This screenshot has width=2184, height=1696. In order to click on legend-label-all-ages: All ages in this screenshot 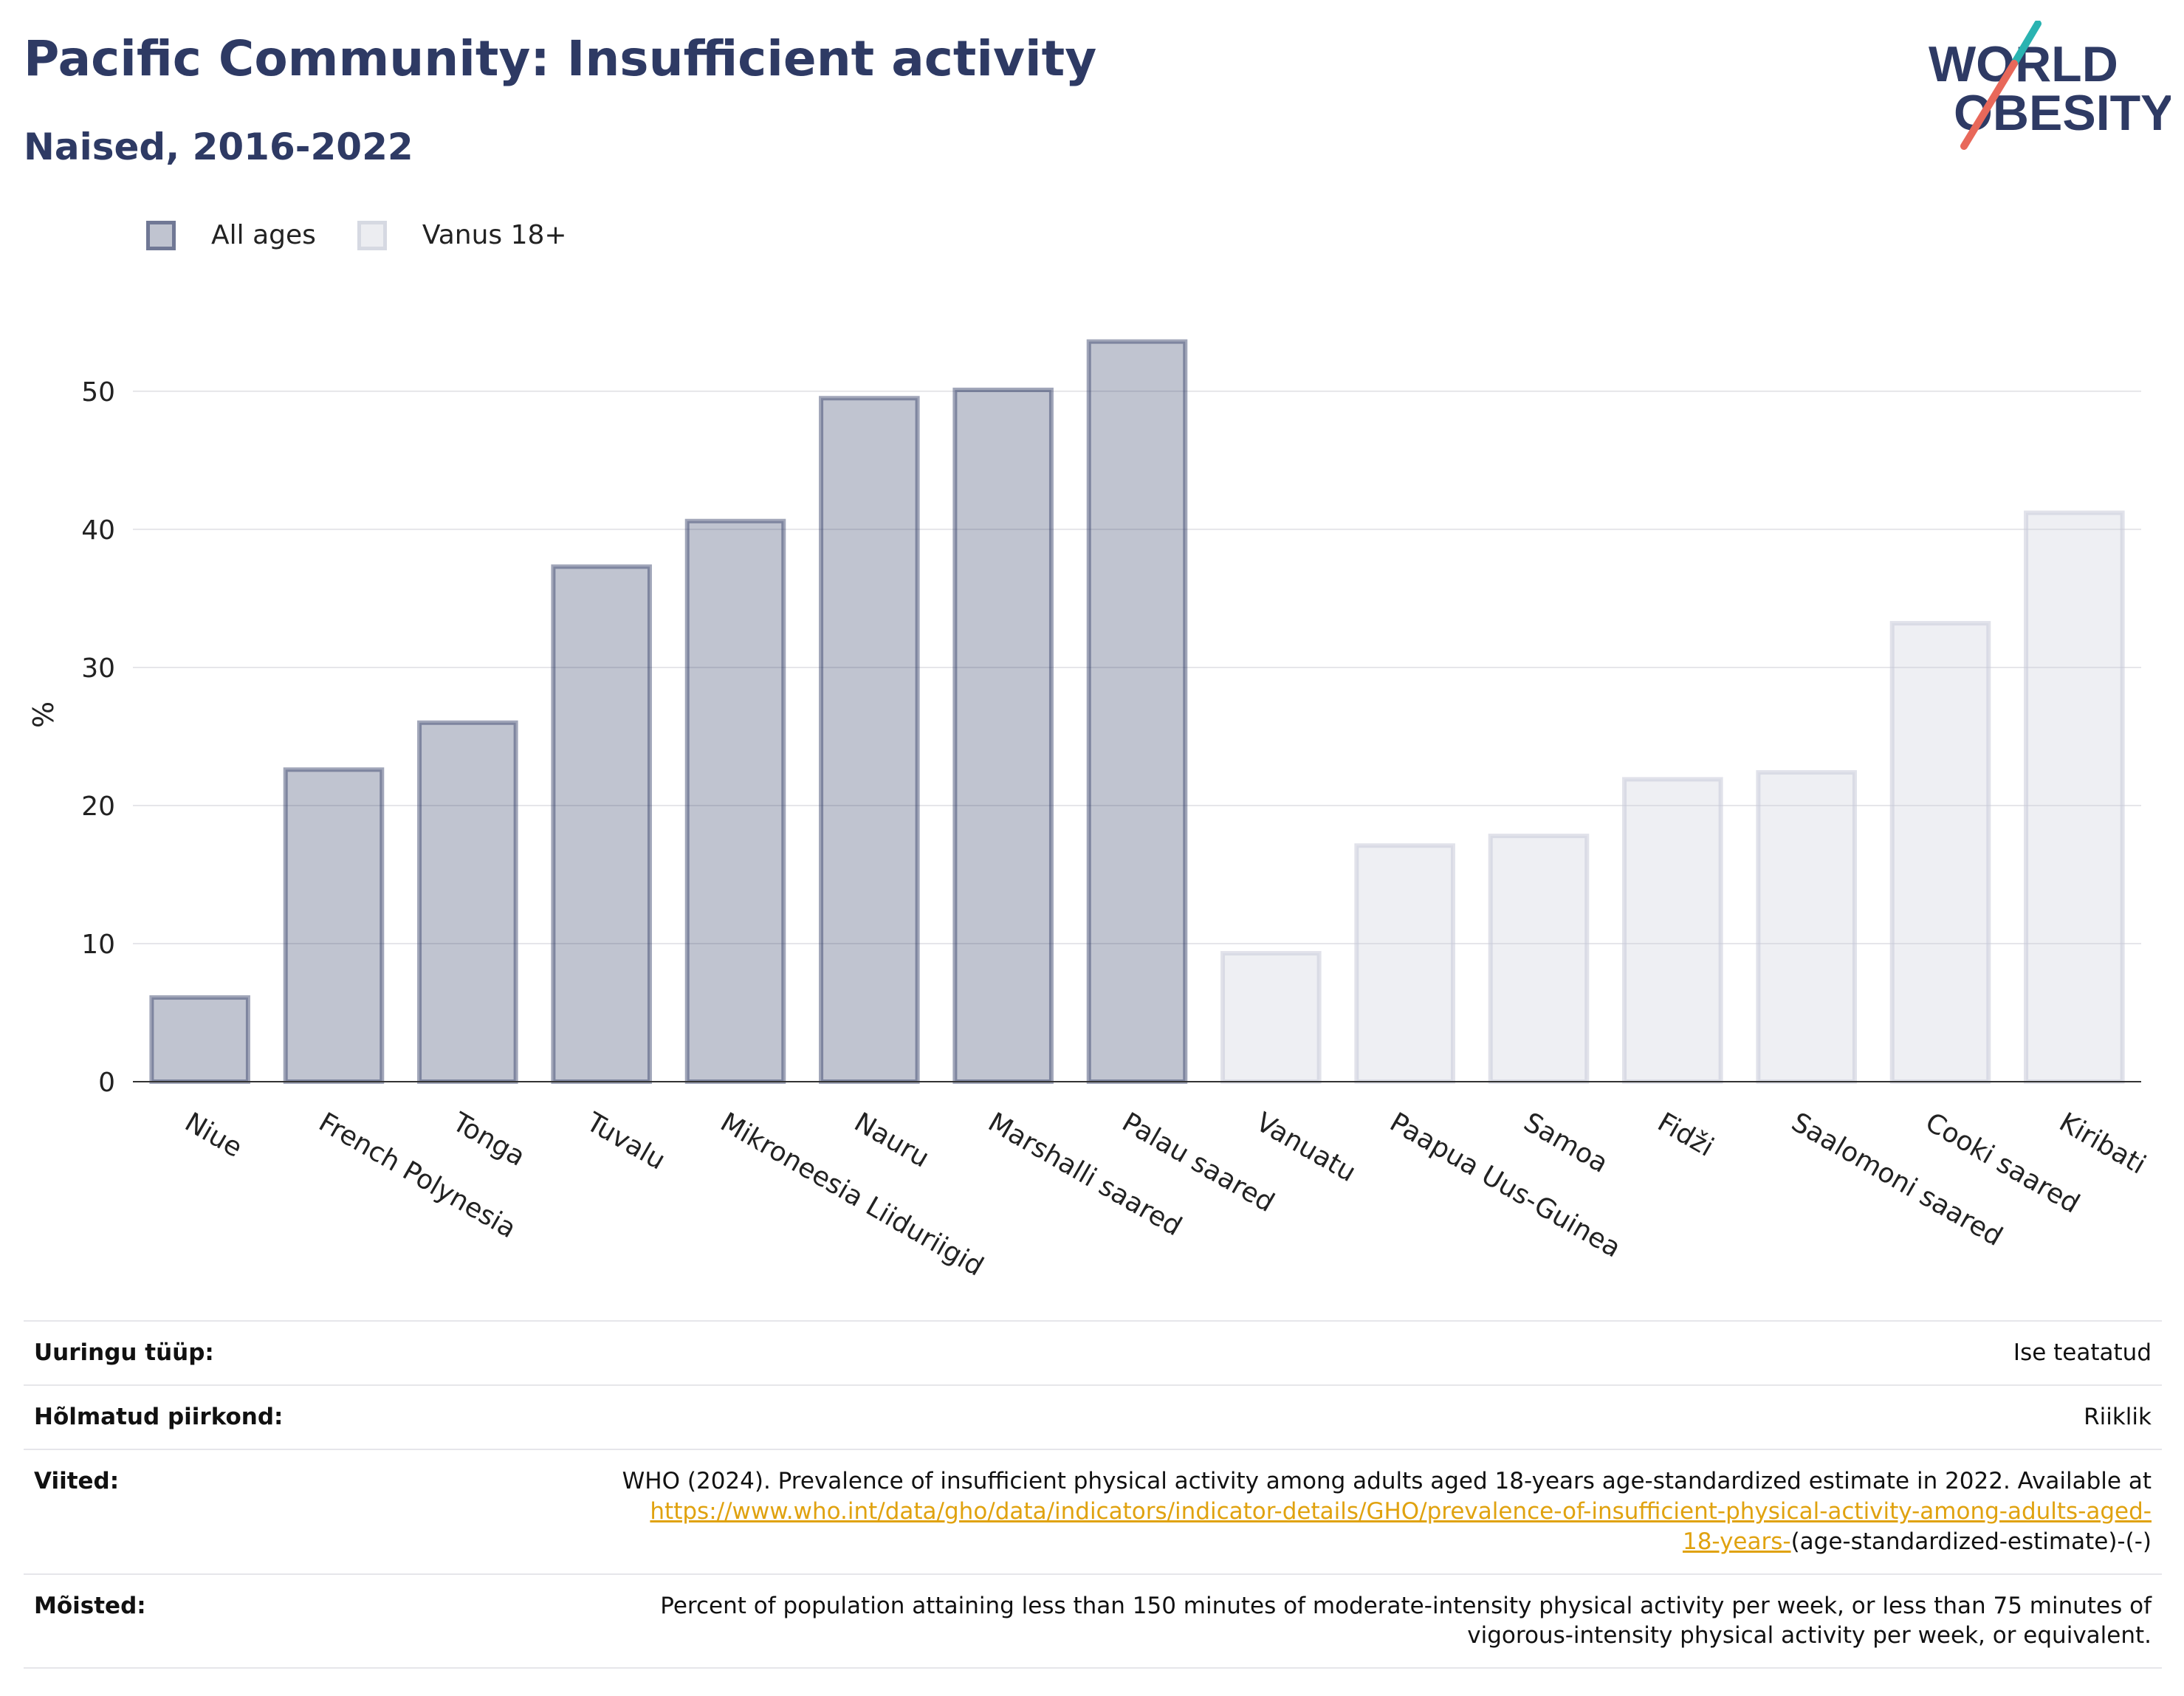, I will do `click(263, 235)`.